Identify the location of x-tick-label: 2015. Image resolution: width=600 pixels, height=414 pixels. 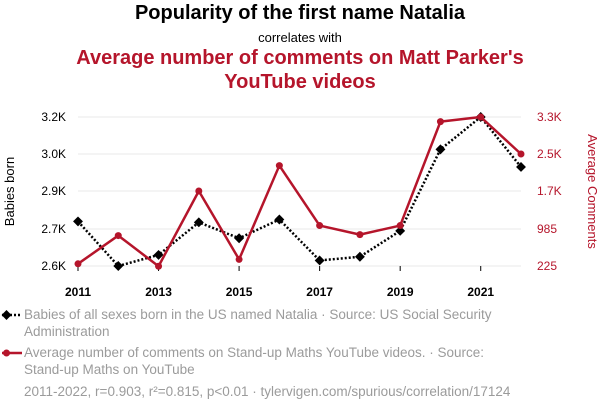
(239, 292).